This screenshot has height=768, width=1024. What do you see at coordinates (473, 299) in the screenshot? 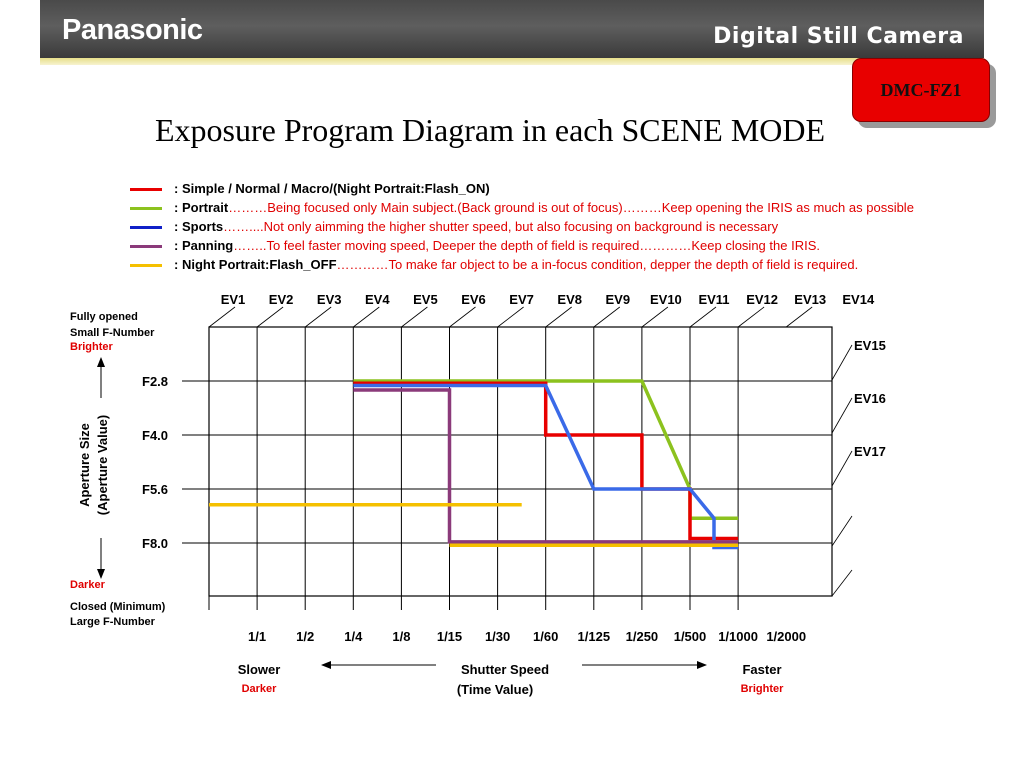
I see `ev-label: EV6` at bounding box center [473, 299].